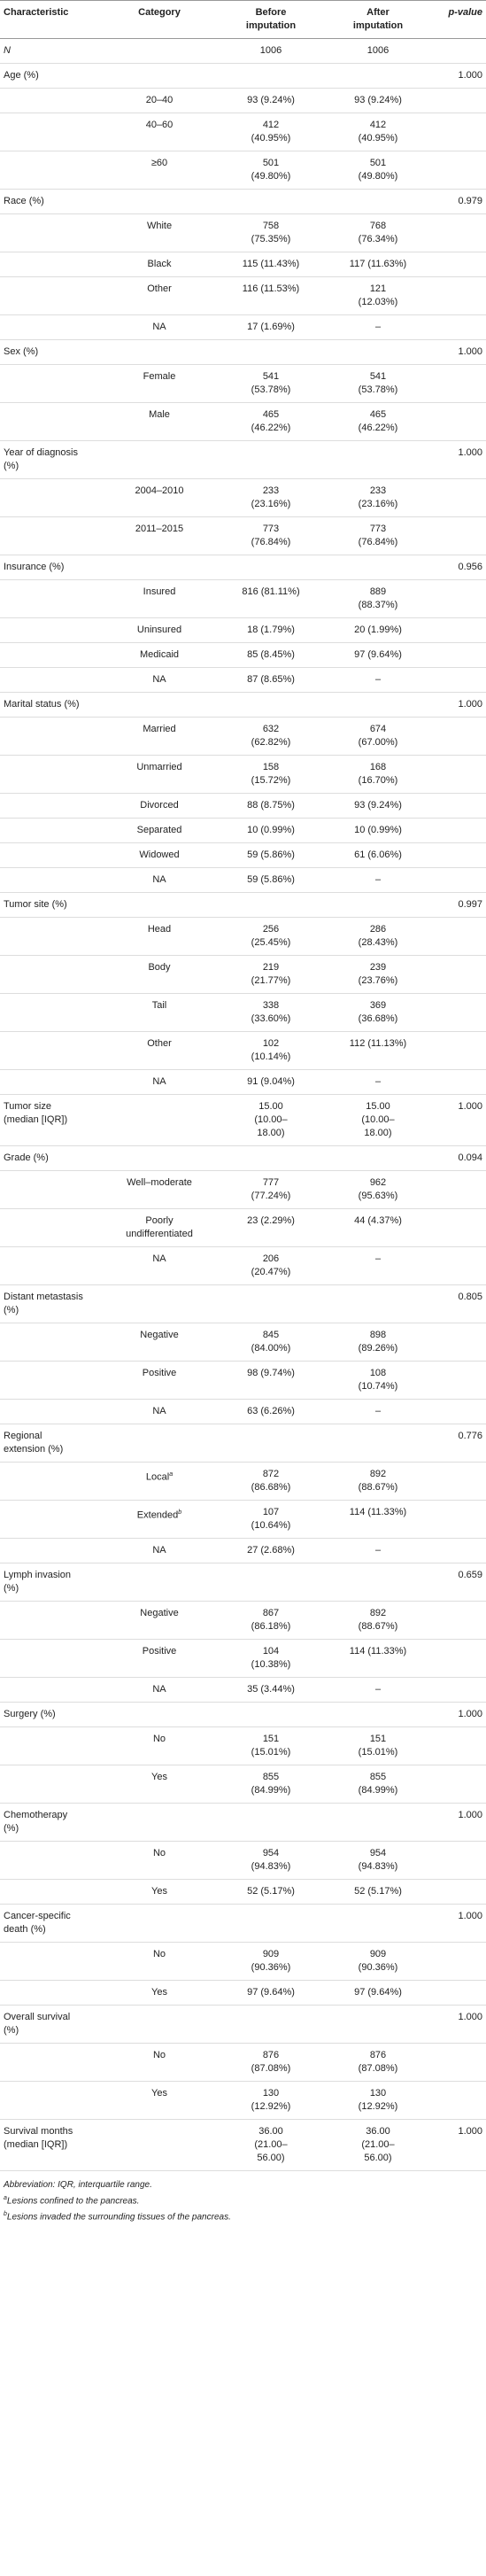 Image resolution: width=486 pixels, height=2576 pixels. Describe the element at coordinates (243, 880) in the screenshot. I see `category-row: NA 59 (5.86%) –` at that location.